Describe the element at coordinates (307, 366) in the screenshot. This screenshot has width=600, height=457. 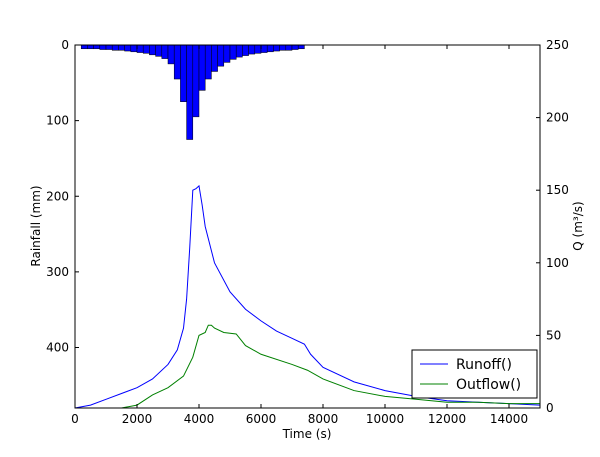
I see `series-line` at that location.